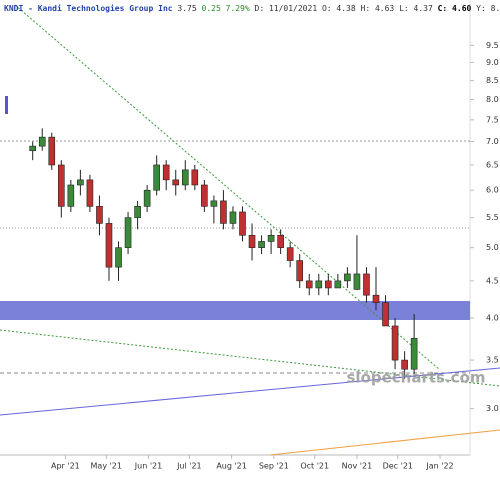 The width and height of the screenshot is (500, 480). I want to click on y-tick-label: 5.5, so click(492, 217).